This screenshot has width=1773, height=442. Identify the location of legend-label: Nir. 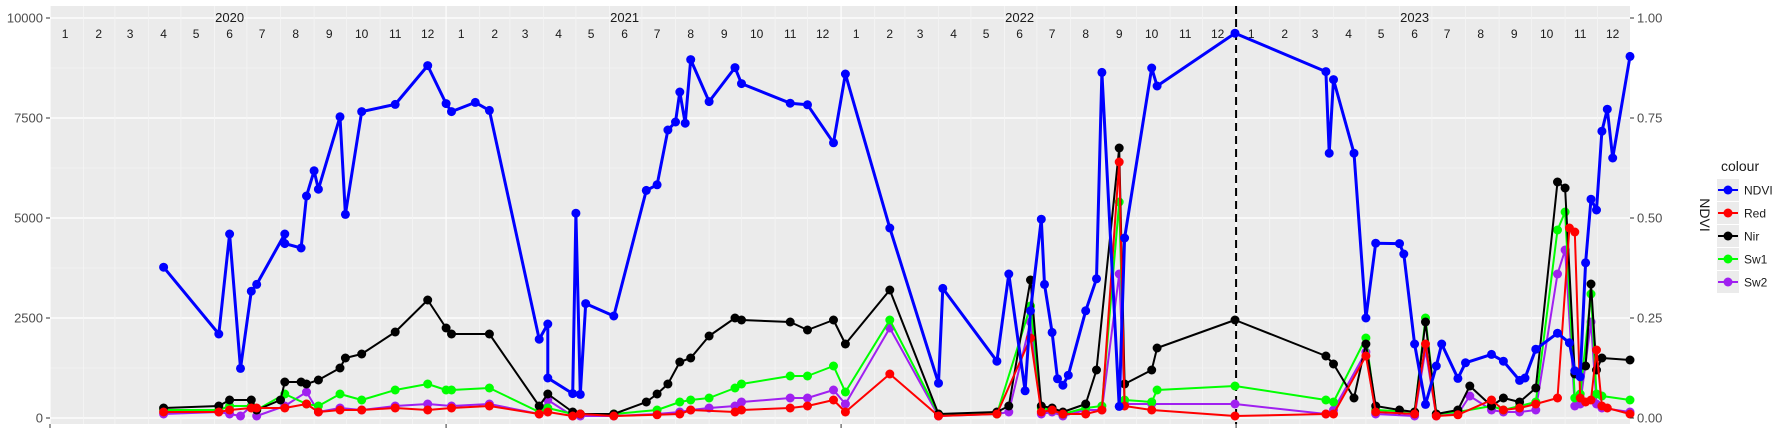
(1751, 237).